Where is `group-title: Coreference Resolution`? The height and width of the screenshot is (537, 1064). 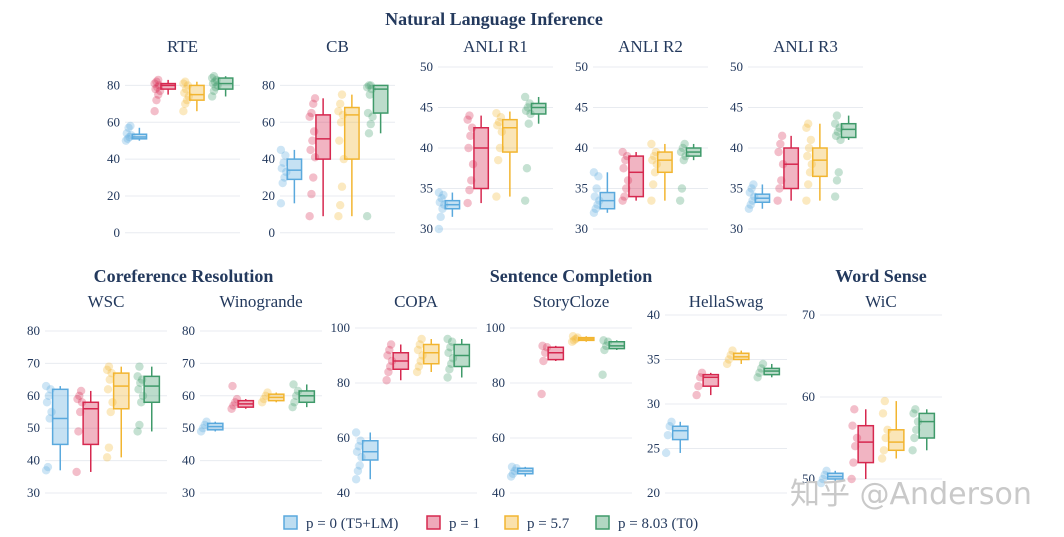
group-title: Coreference Resolution is located at coordinates (184, 276).